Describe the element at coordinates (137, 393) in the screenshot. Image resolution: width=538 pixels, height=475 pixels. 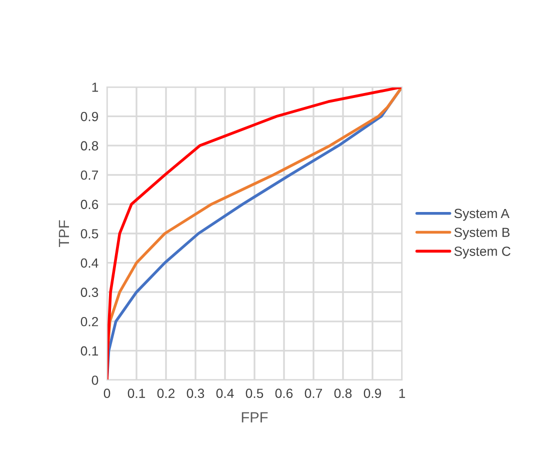
I see `x-tick-label: 0.1` at that location.